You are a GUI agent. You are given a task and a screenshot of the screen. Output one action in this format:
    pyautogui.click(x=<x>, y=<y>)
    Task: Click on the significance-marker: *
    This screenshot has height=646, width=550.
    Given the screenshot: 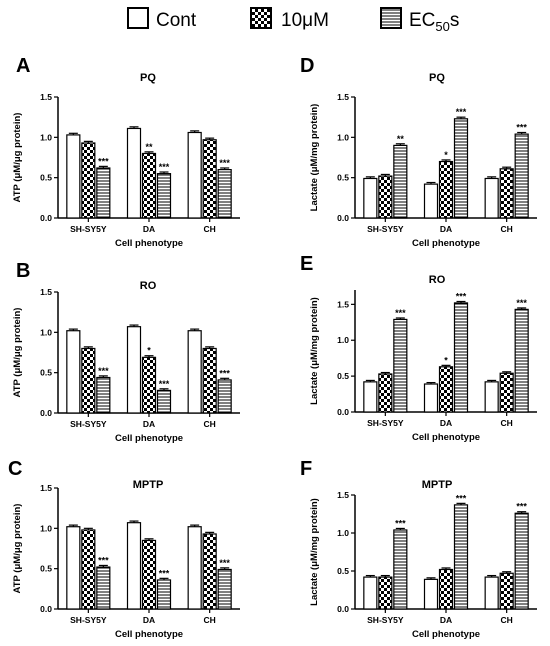 What is the action you would take?
    pyautogui.click(x=446, y=360)
    